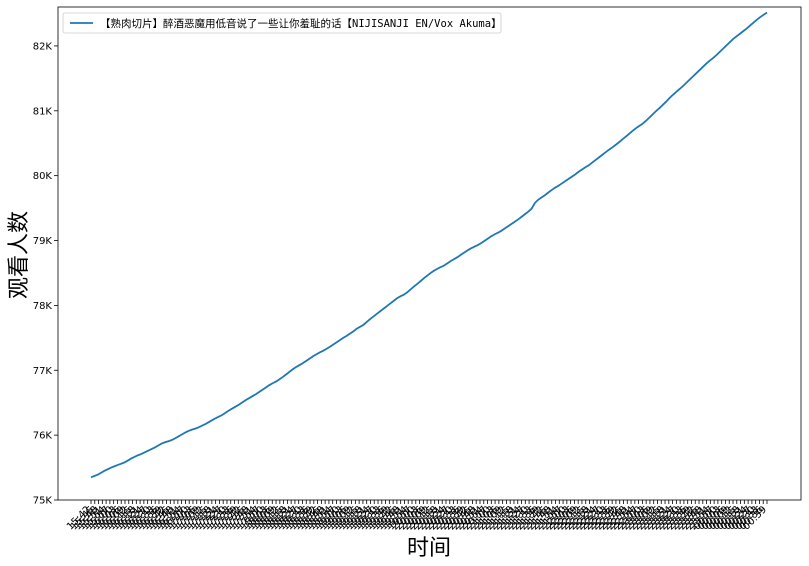 Image resolution: width=809 pixels, height=566 pixels. What do you see at coordinates (43, 176) in the screenshot?
I see `y-tick-label: 80K` at bounding box center [43, 176].